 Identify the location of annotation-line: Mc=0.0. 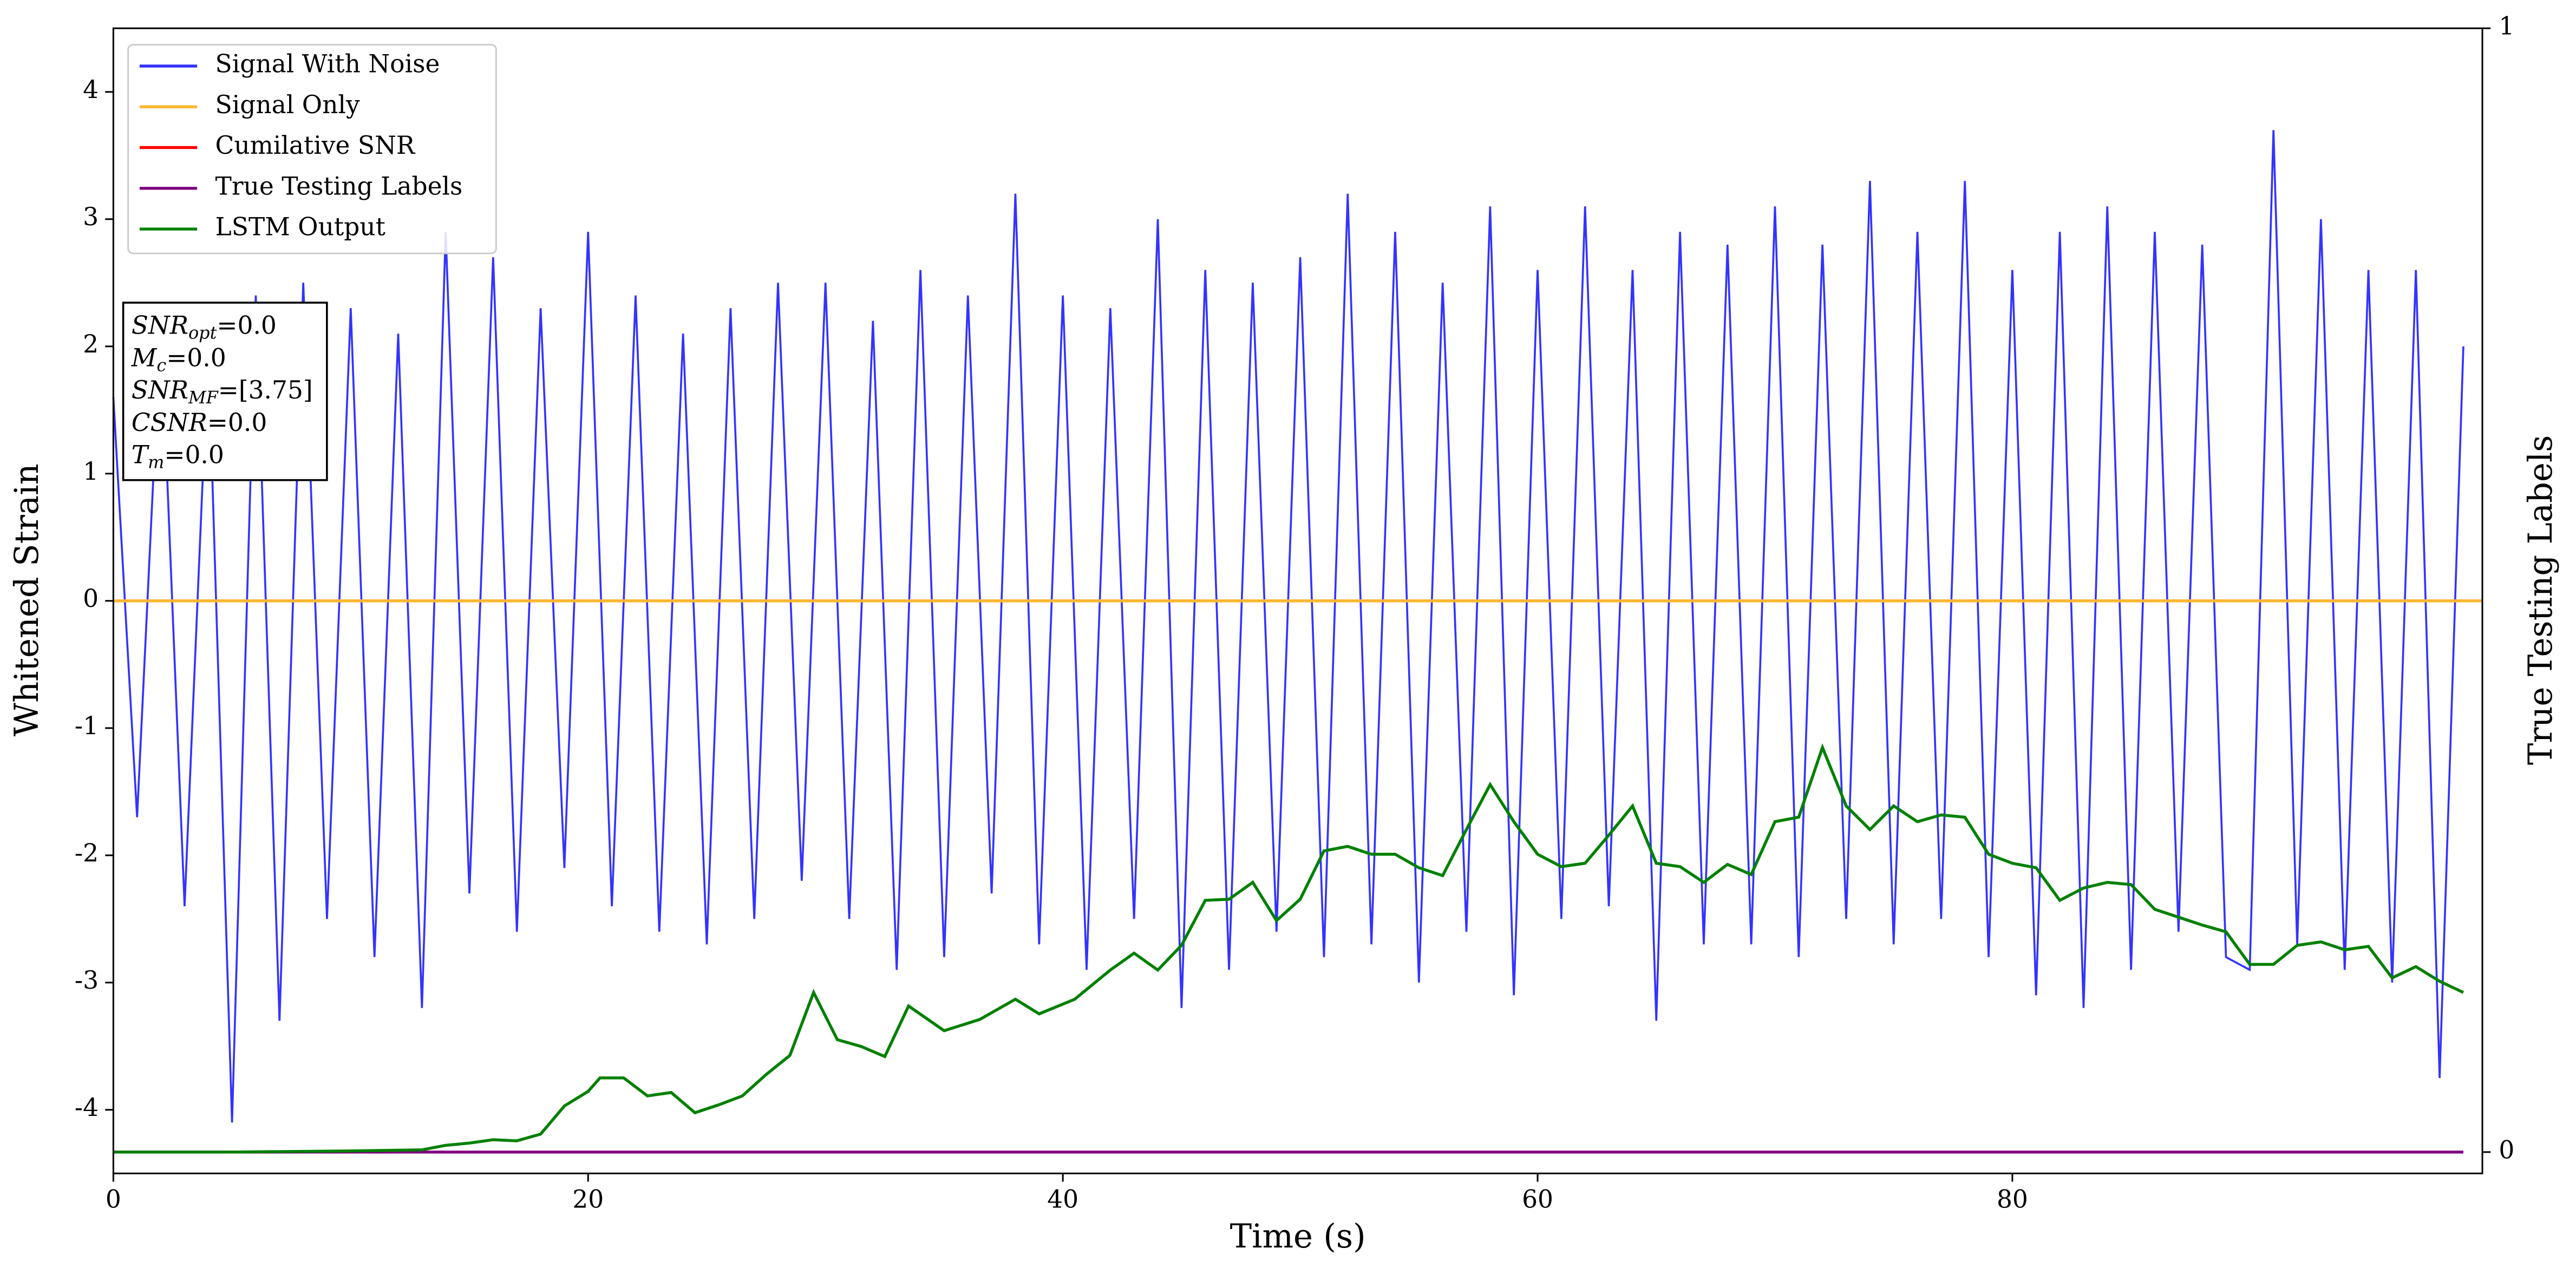
(178, 359).